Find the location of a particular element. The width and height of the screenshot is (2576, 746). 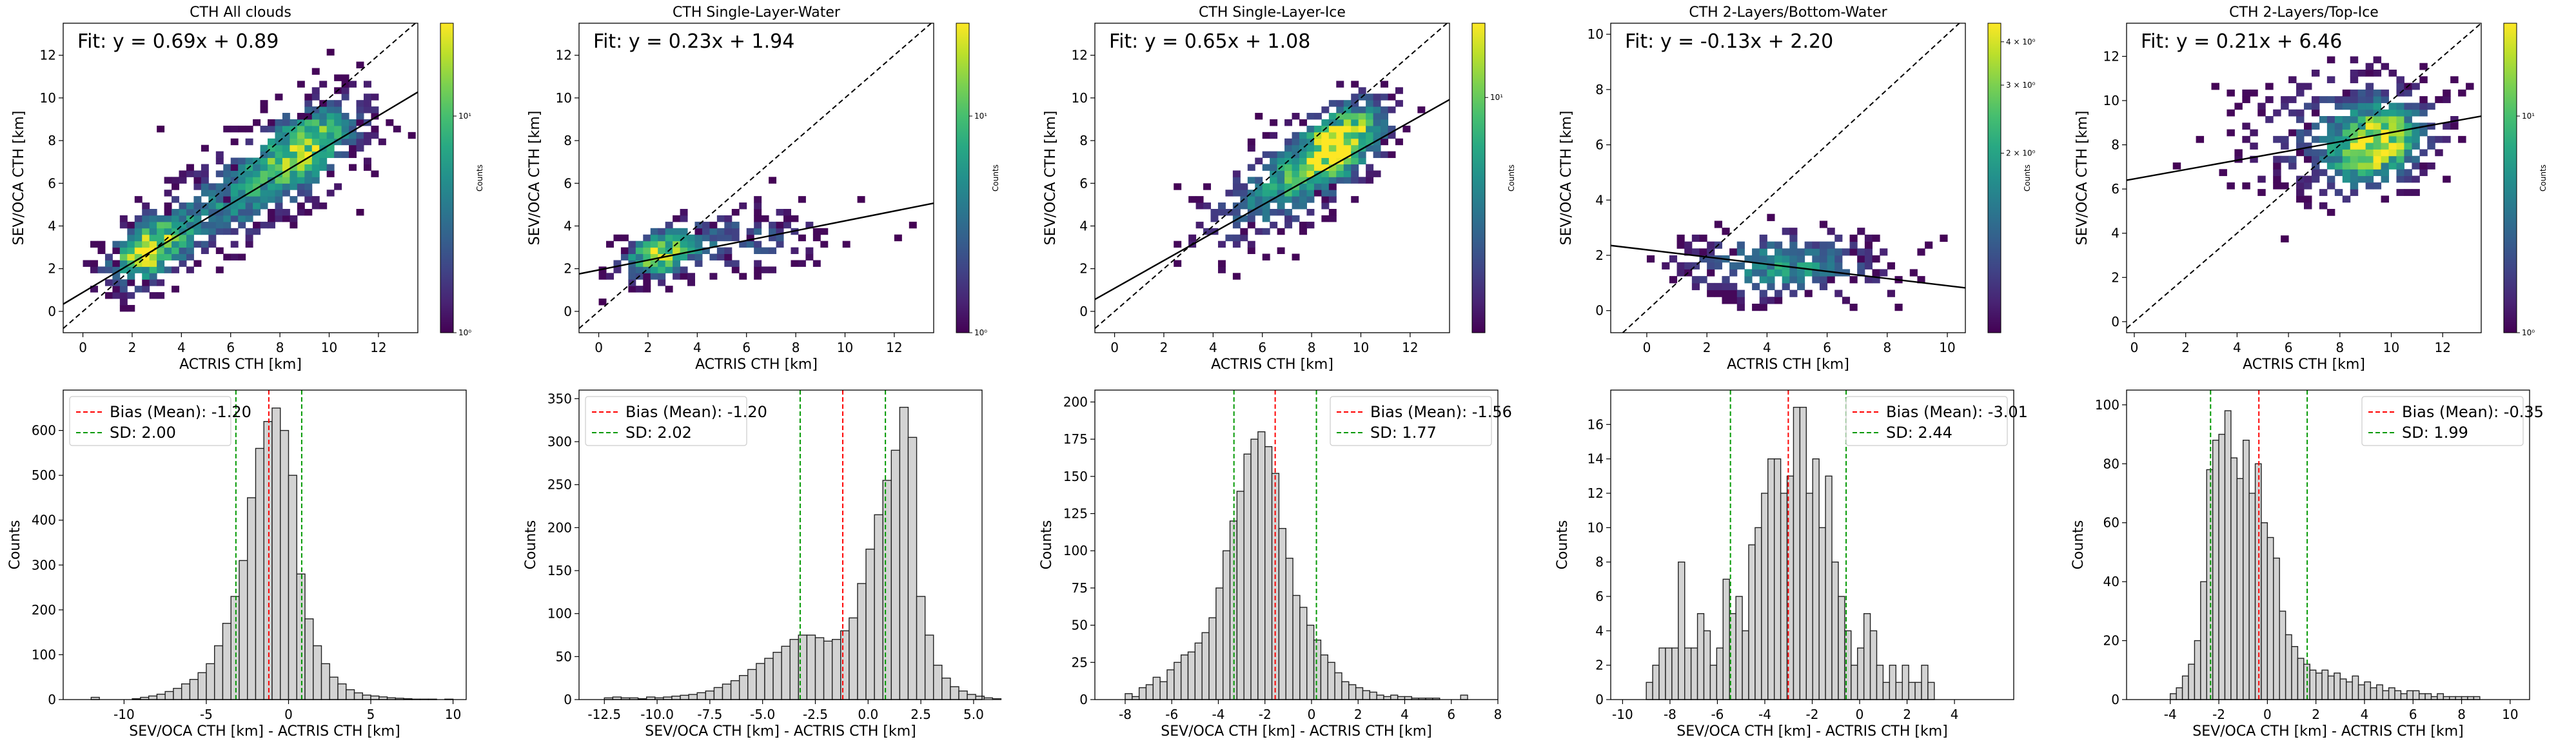

fit-annotation: Fit: y = -0.13x + 2.20 is located at coordinates (1729, 41).